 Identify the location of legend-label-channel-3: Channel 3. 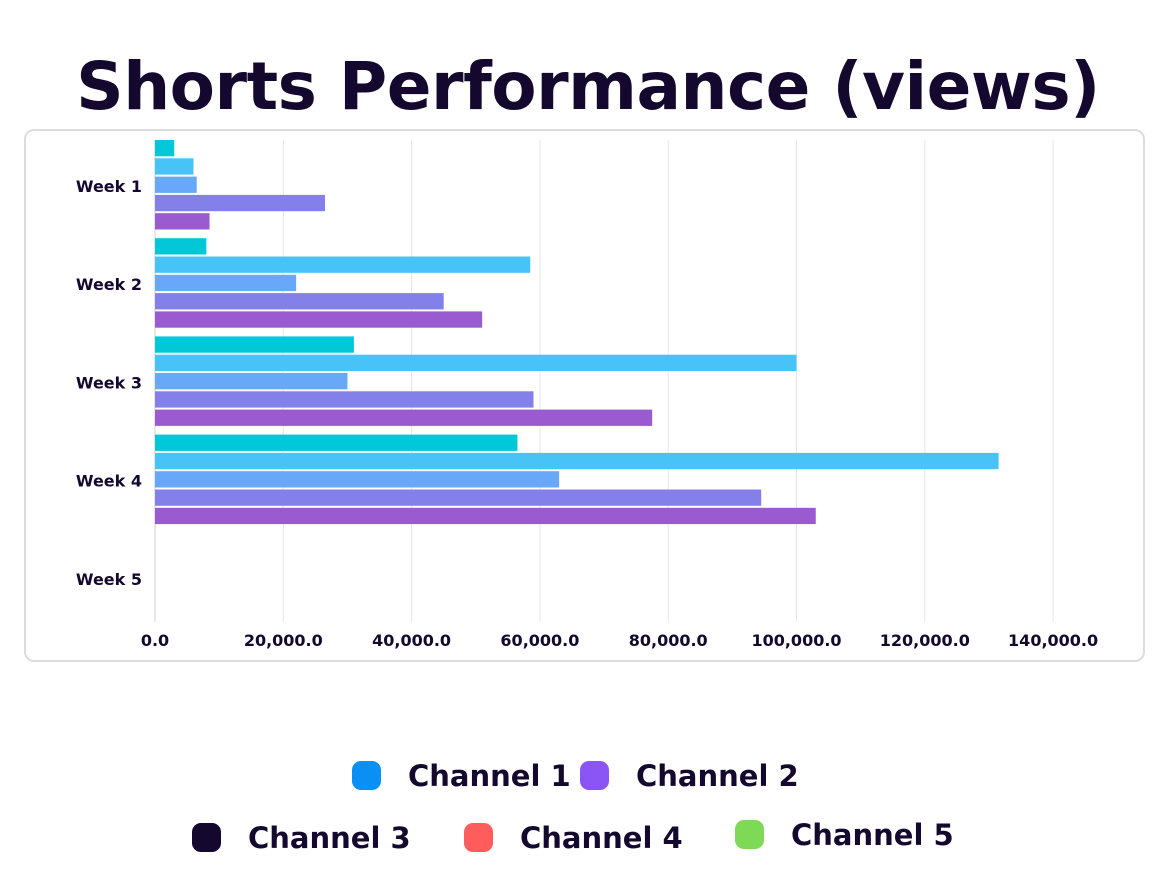
(329, 838).